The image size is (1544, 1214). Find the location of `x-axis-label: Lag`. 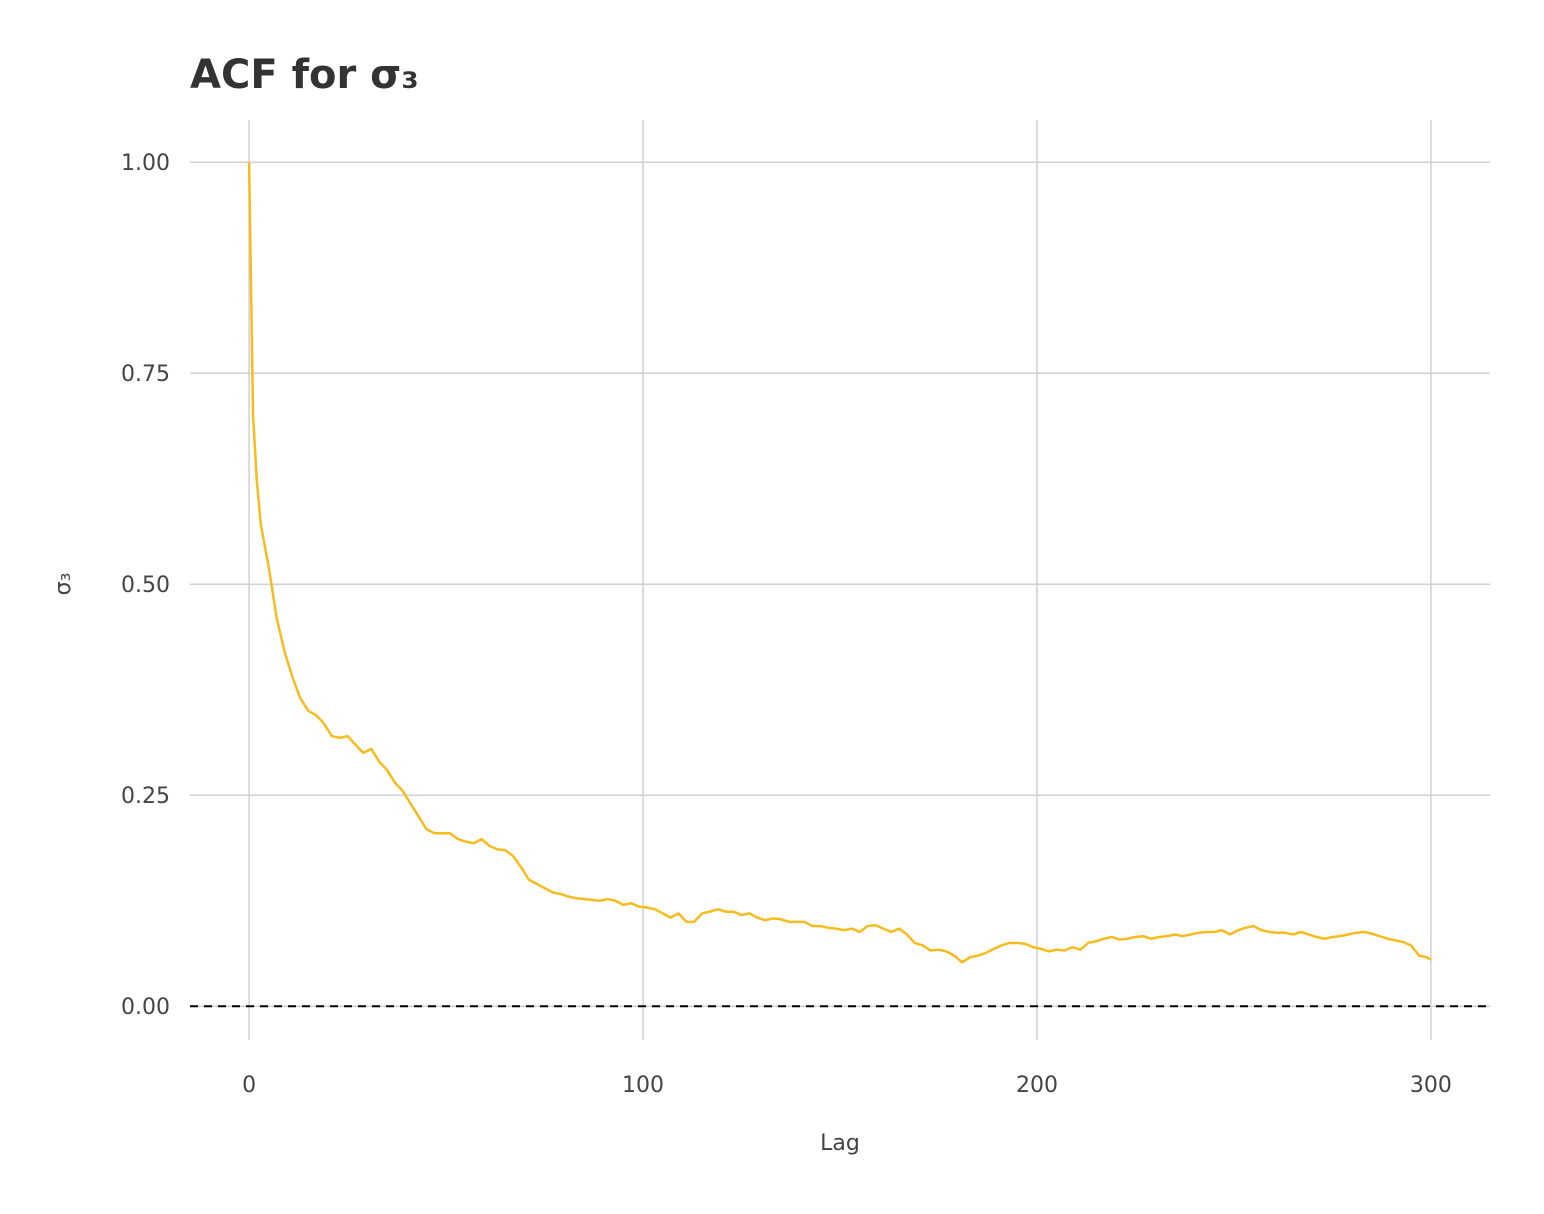

x-axis-label: Lag is located at coordinates (840, 1143).